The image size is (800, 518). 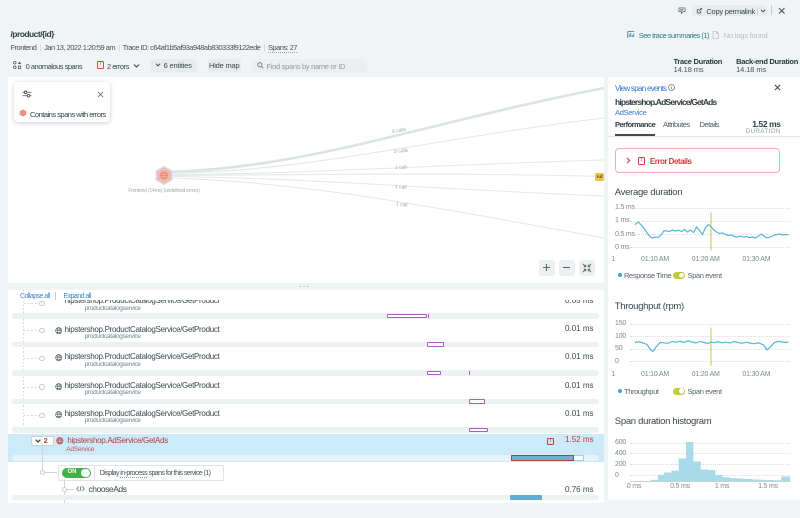 What do you see at coordinates (399, 131) in the screenshot?
I see `svg-text: 6 calls` at bounding box center [399, 131].